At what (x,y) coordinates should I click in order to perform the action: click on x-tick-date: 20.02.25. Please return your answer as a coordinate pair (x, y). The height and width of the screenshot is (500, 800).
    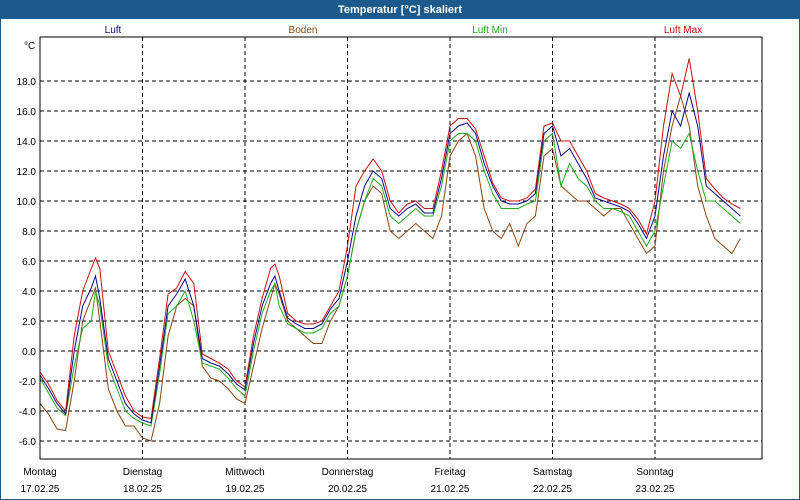
    Looking at the image, I should click on (347, 489).